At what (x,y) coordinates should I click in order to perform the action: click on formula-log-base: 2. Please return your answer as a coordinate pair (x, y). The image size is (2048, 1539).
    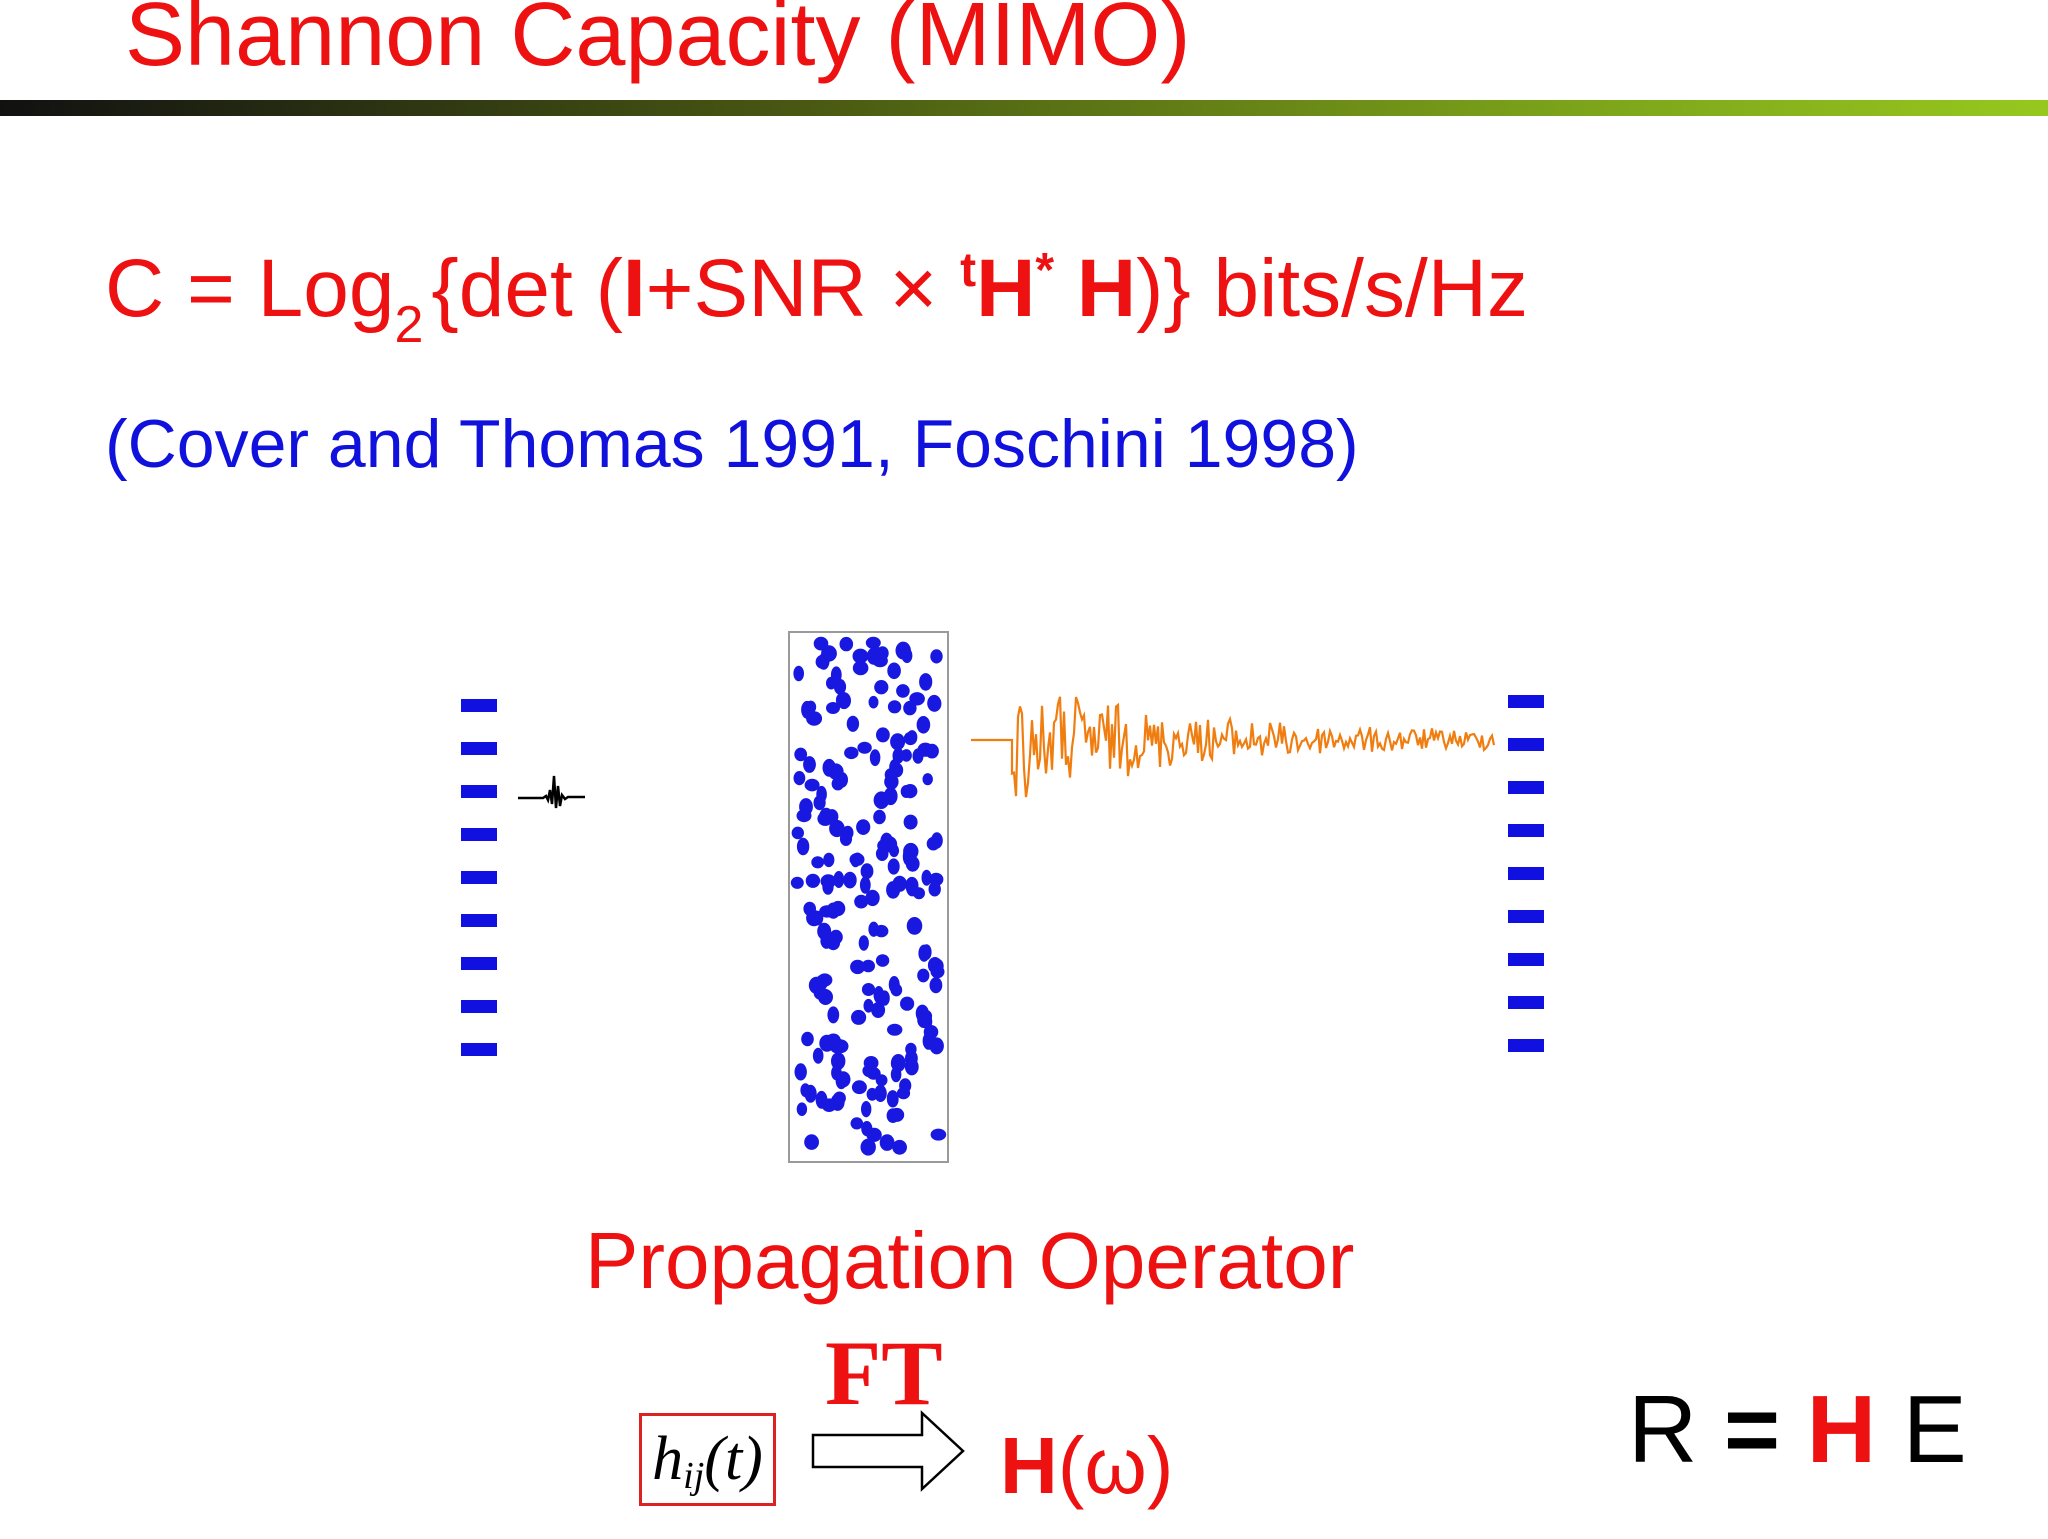
    Looking at the image, I should click on (409, 325).